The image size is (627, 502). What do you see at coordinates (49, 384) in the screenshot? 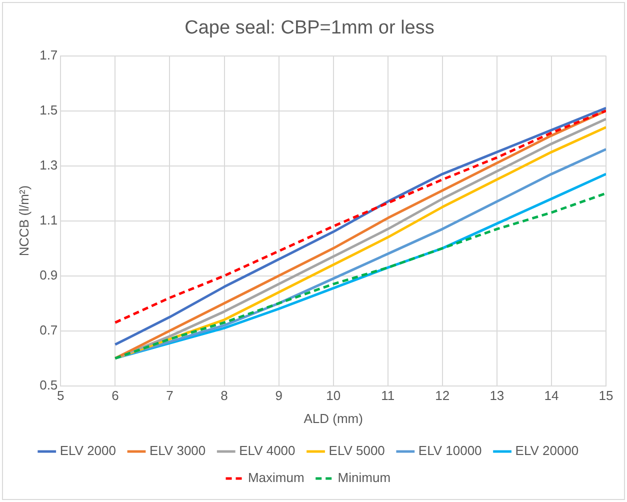
I see `y-tick-label: 0.5` at bounding box center [49, 384].